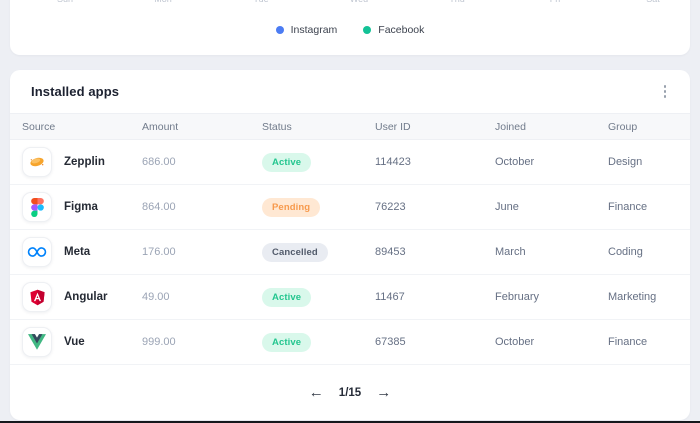  Describe the element at coordinates (367, 30) in the screenshot. I see `facebook-dot-icon` at that location.